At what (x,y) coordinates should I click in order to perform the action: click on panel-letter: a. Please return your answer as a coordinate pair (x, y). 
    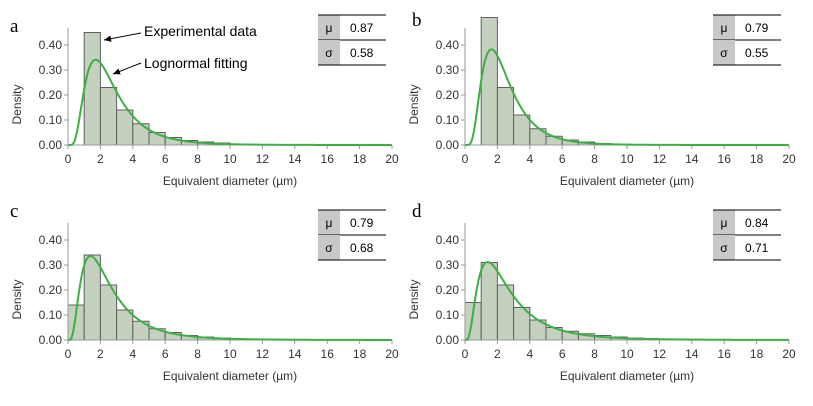
    Looking at the image, I should click on (14, 26).